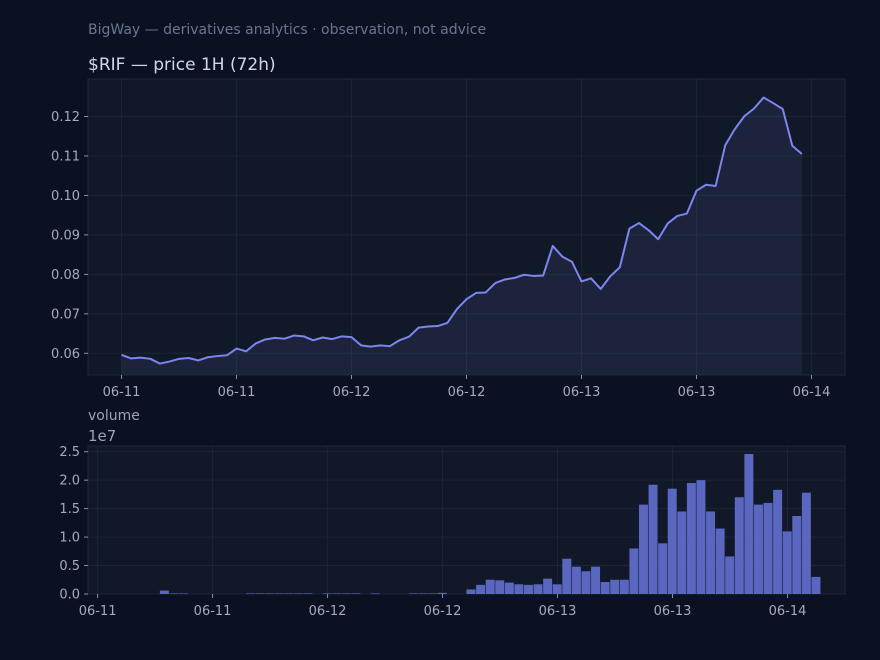 This screenshot has width=880, height=660. What do you see at coordinates (65, 314) in the screenshot?
I see `price-y-tick-label: 0.07` at bounding box center [65, 314].